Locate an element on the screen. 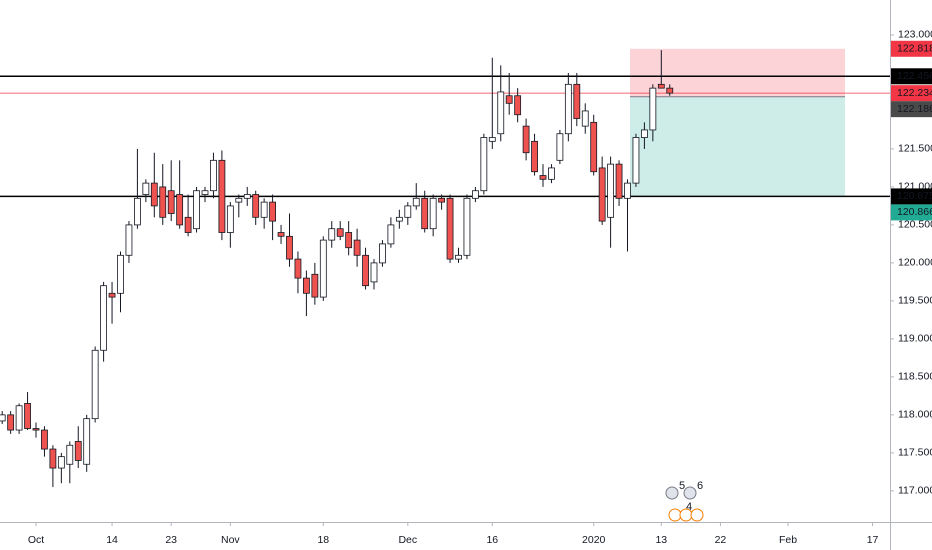  price-label: 122.186 is located at coordinates (914, 109).